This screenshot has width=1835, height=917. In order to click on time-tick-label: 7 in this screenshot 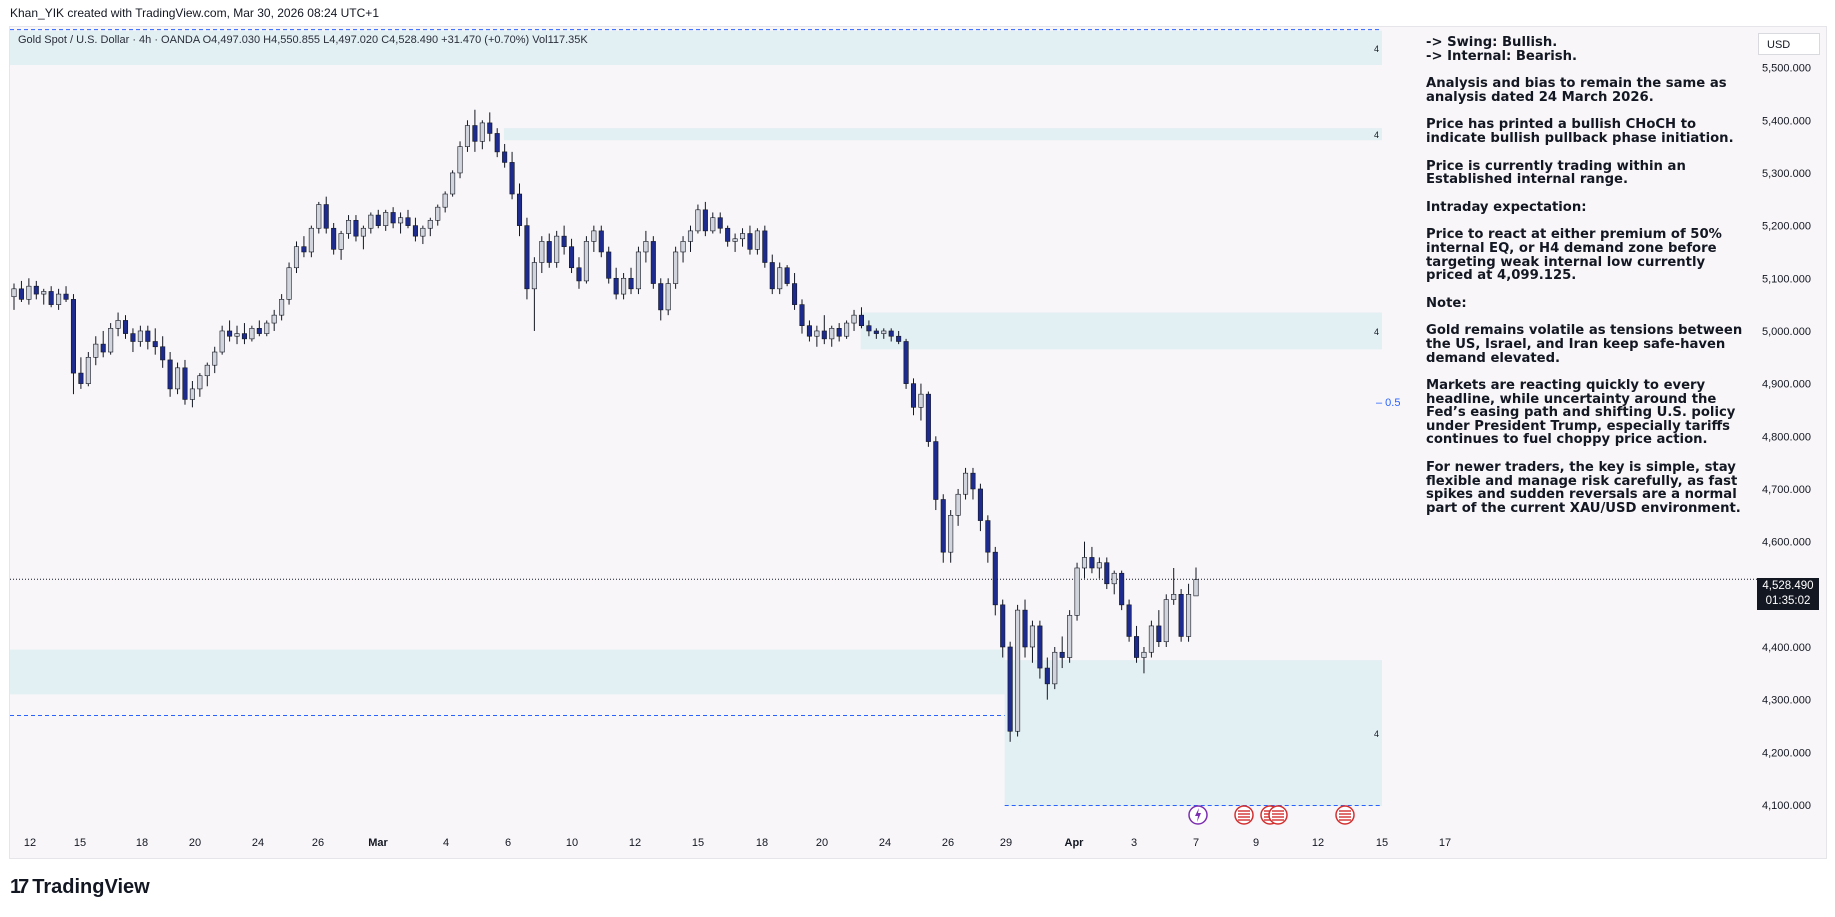, I will do `click(1196, 843)`.